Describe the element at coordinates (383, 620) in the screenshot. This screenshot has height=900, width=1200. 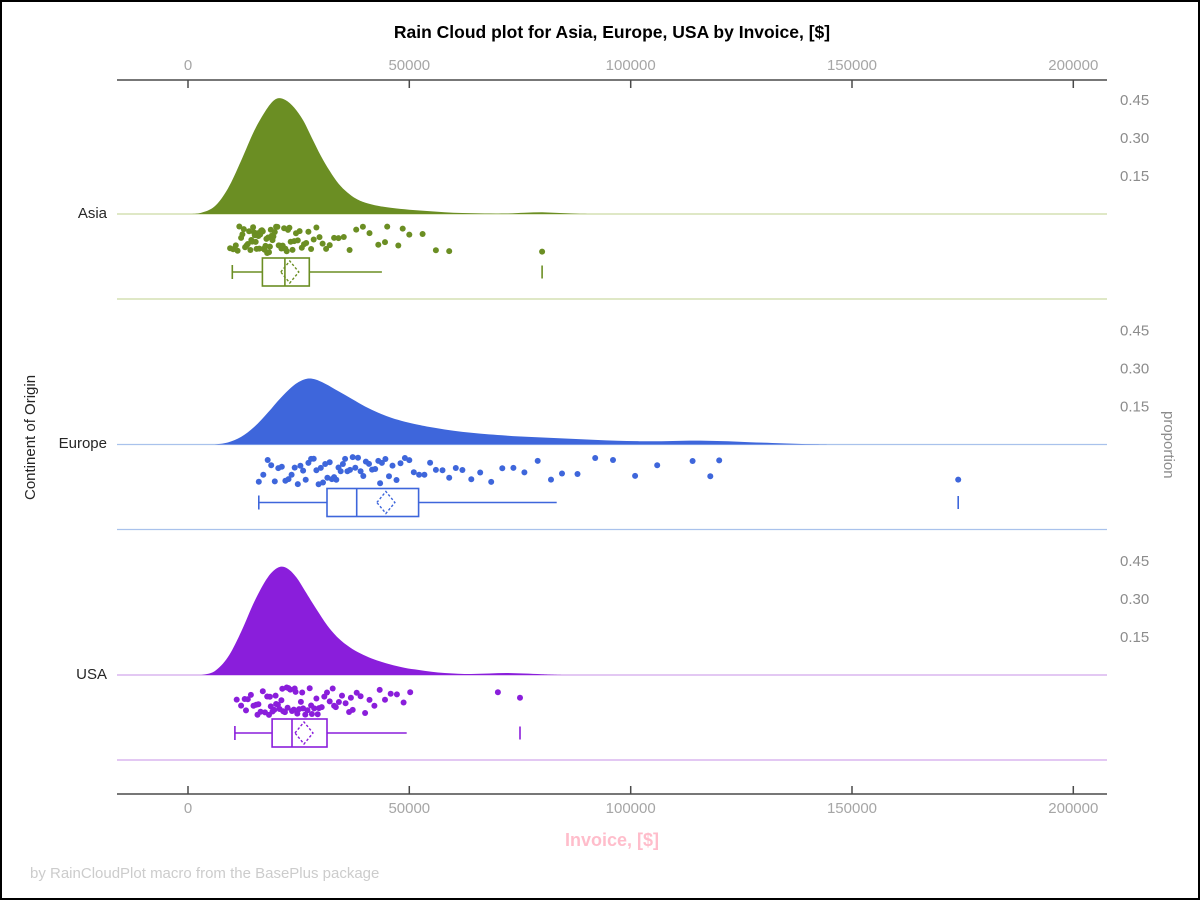
I see `density-area-usa` at that location.